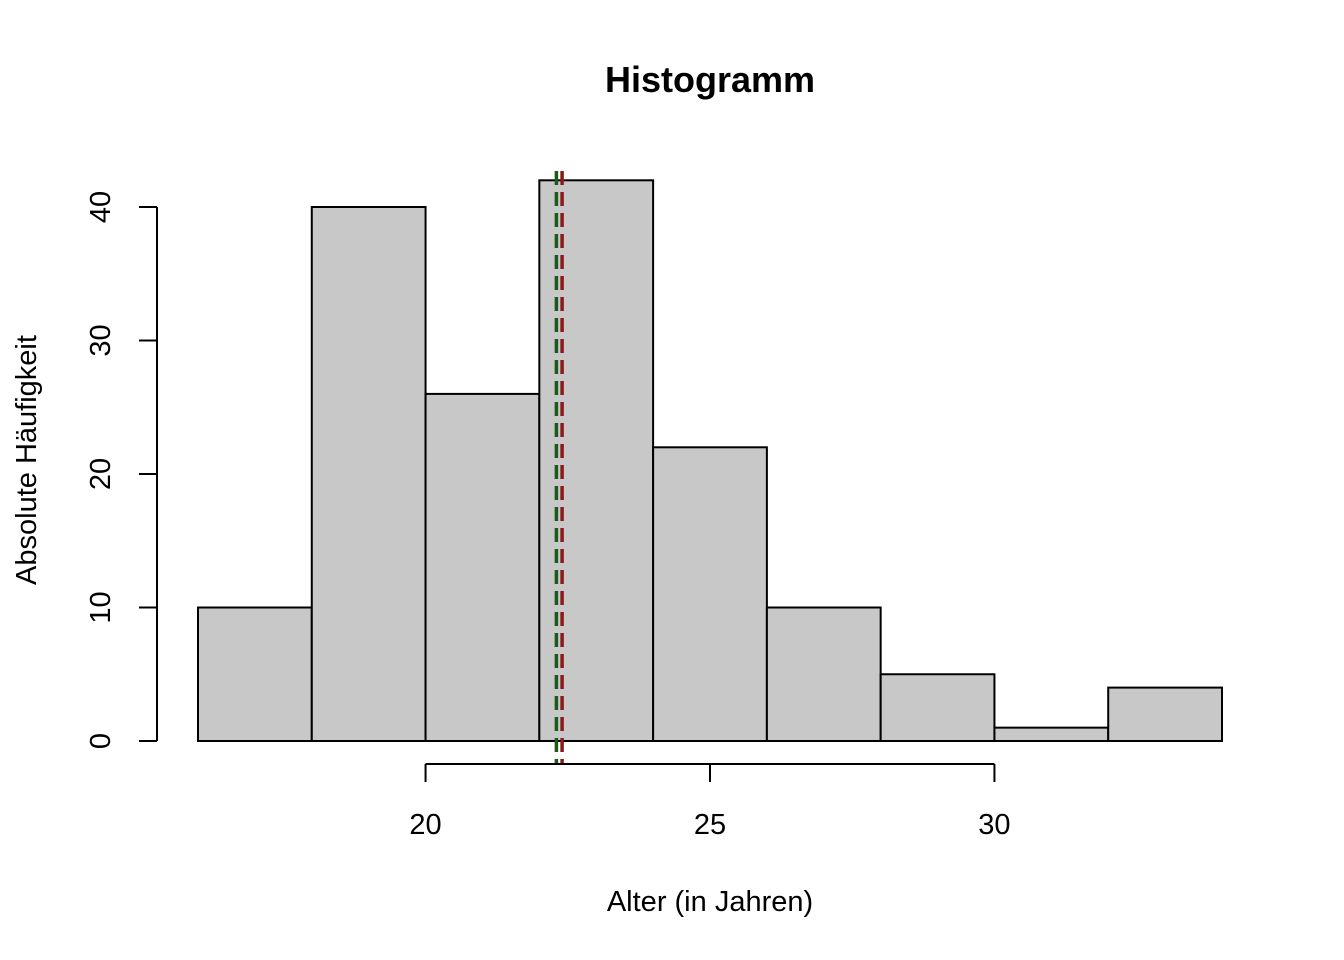  I want to click on y-axis: 0 10 20 30 40, so click(121, 470).